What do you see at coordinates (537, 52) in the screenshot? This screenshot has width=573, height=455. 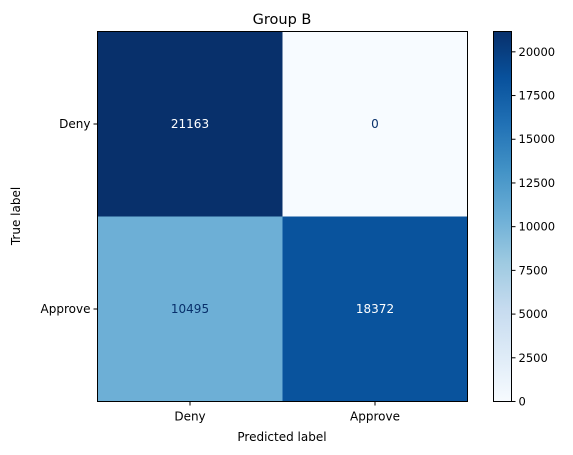 I see `colorbar-tick-label: 20000` at bounding box center [537, 52].